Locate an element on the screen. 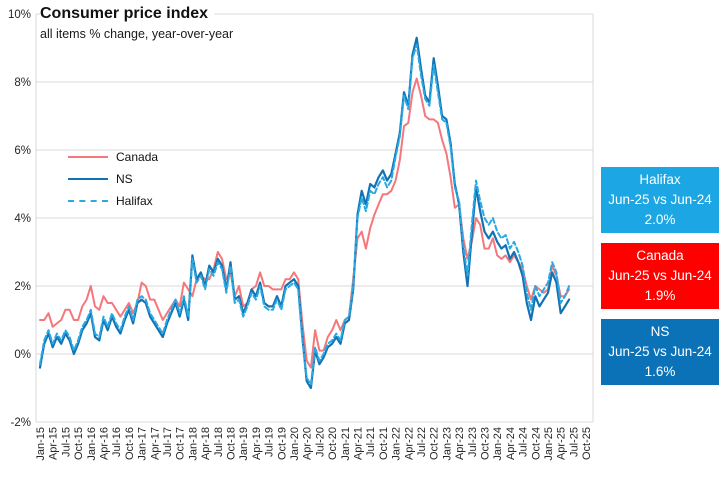 The height and width of the screenshot is (481, 721). x-tick-label: Jan-22 is located at coordinates (397, 444).